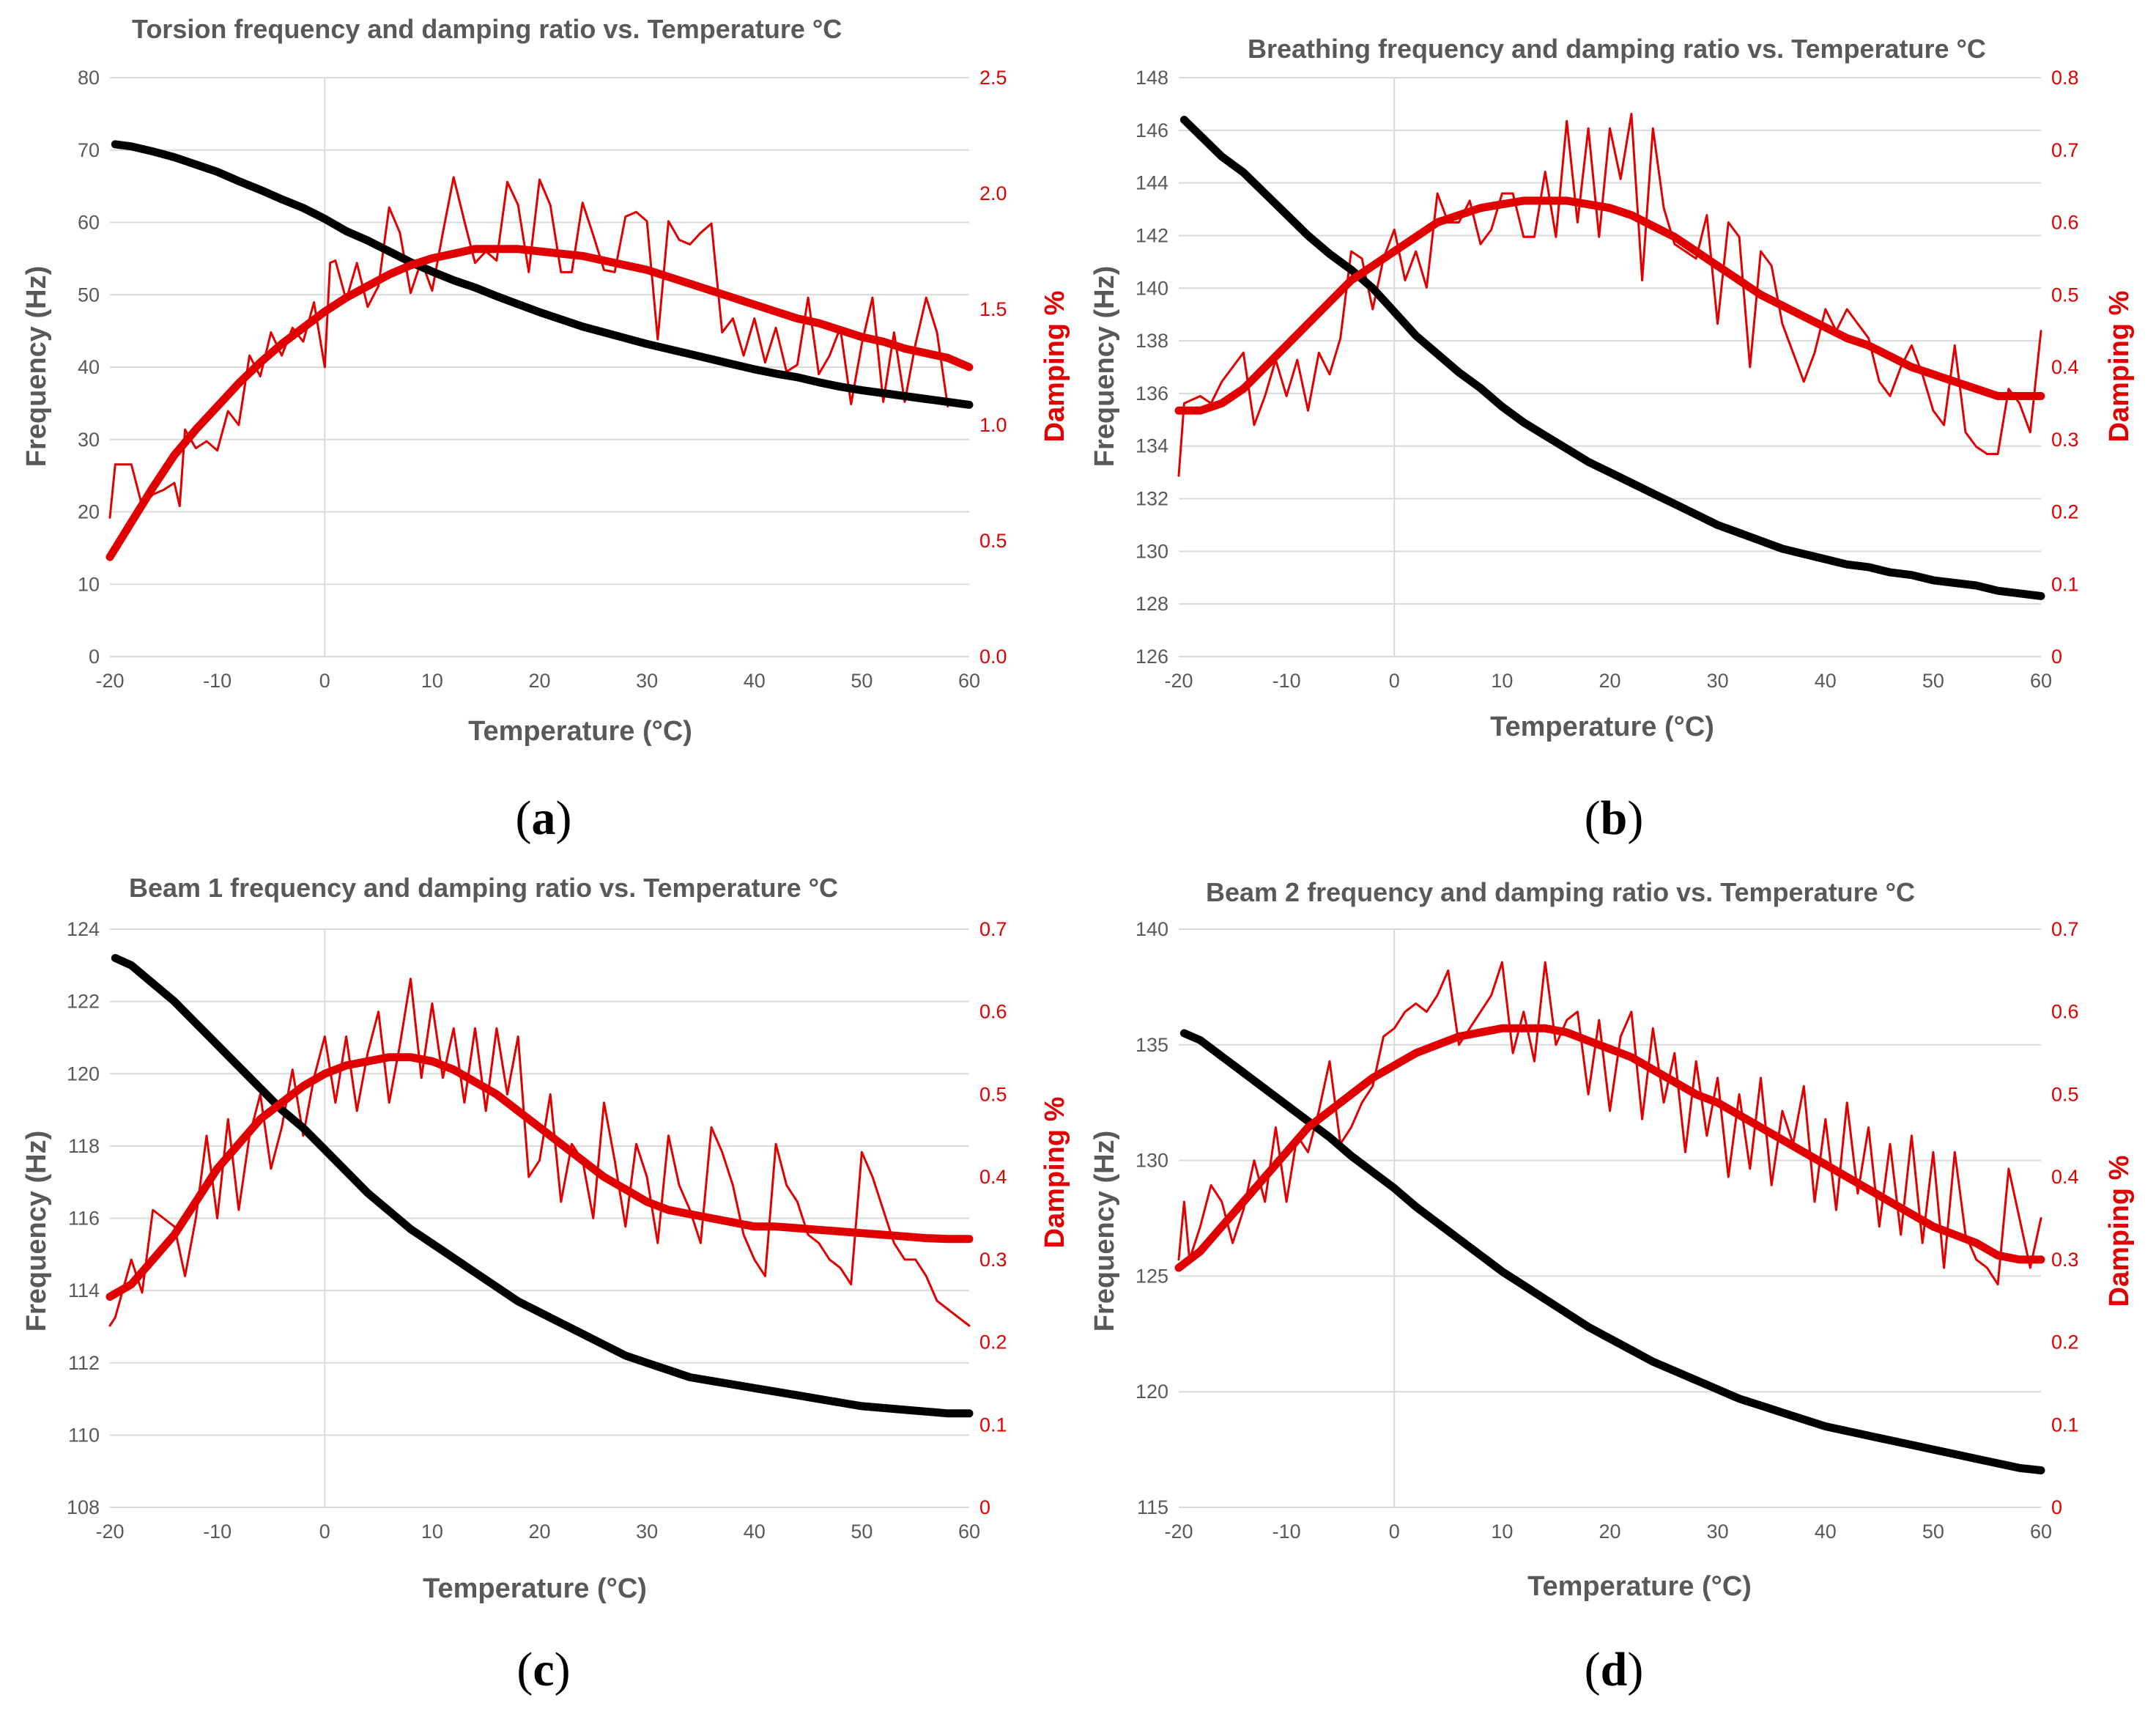 This screenshot has height=1714, width=2156. Describe the element at coordinates (1152, 130) in the screenshot. I see `y-tick-label: 146` at that location.